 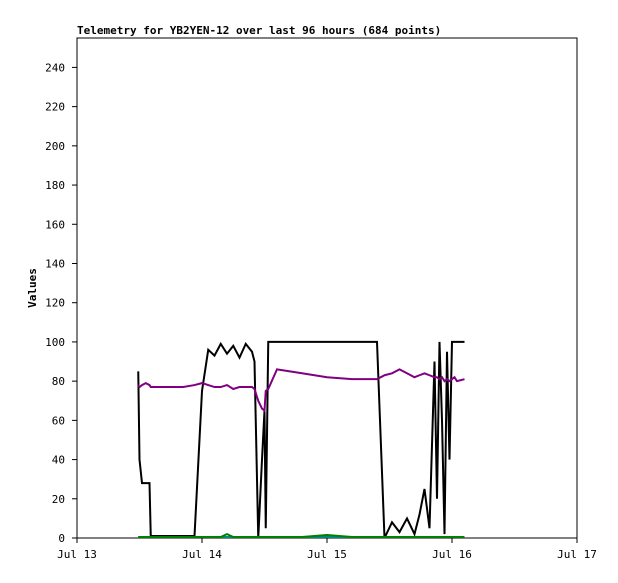 I want to click on y-tick-label: 20, so click(x=58, y=499).